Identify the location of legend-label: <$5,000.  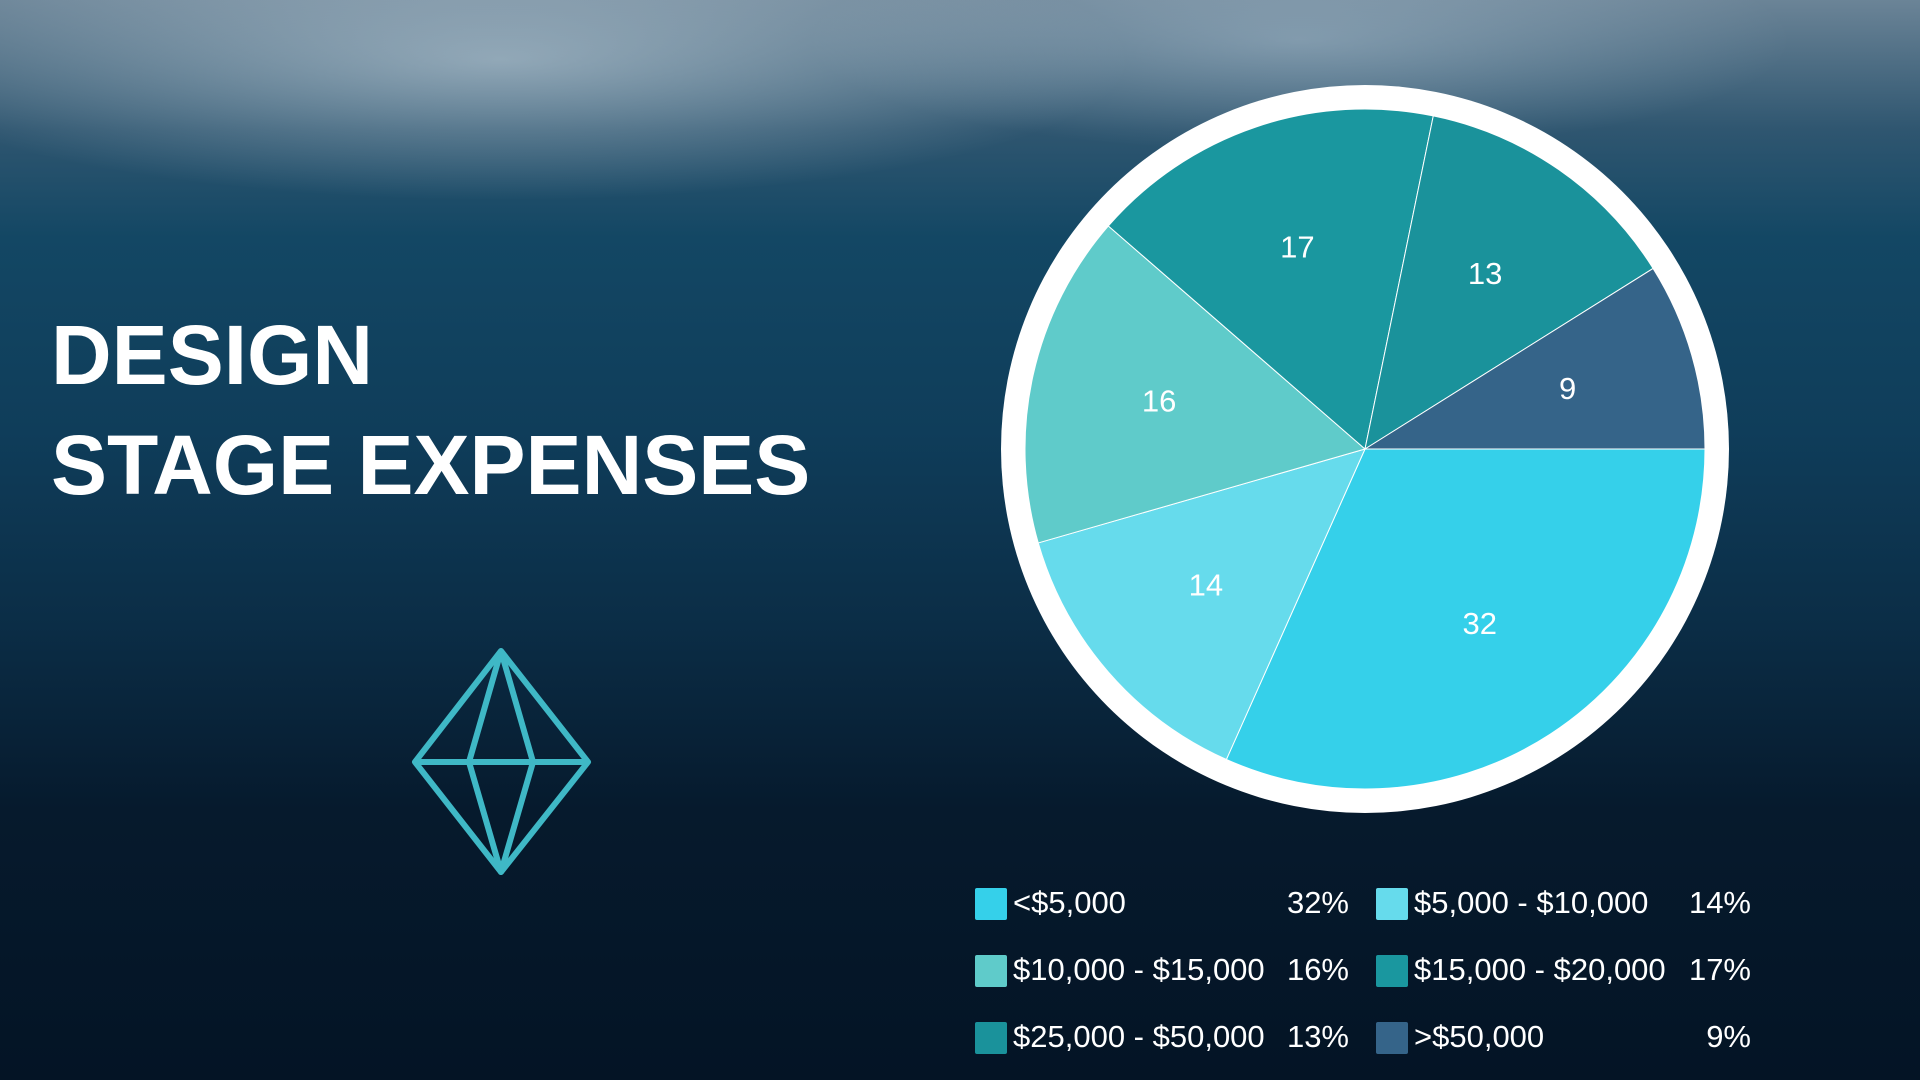
(1069, 902).